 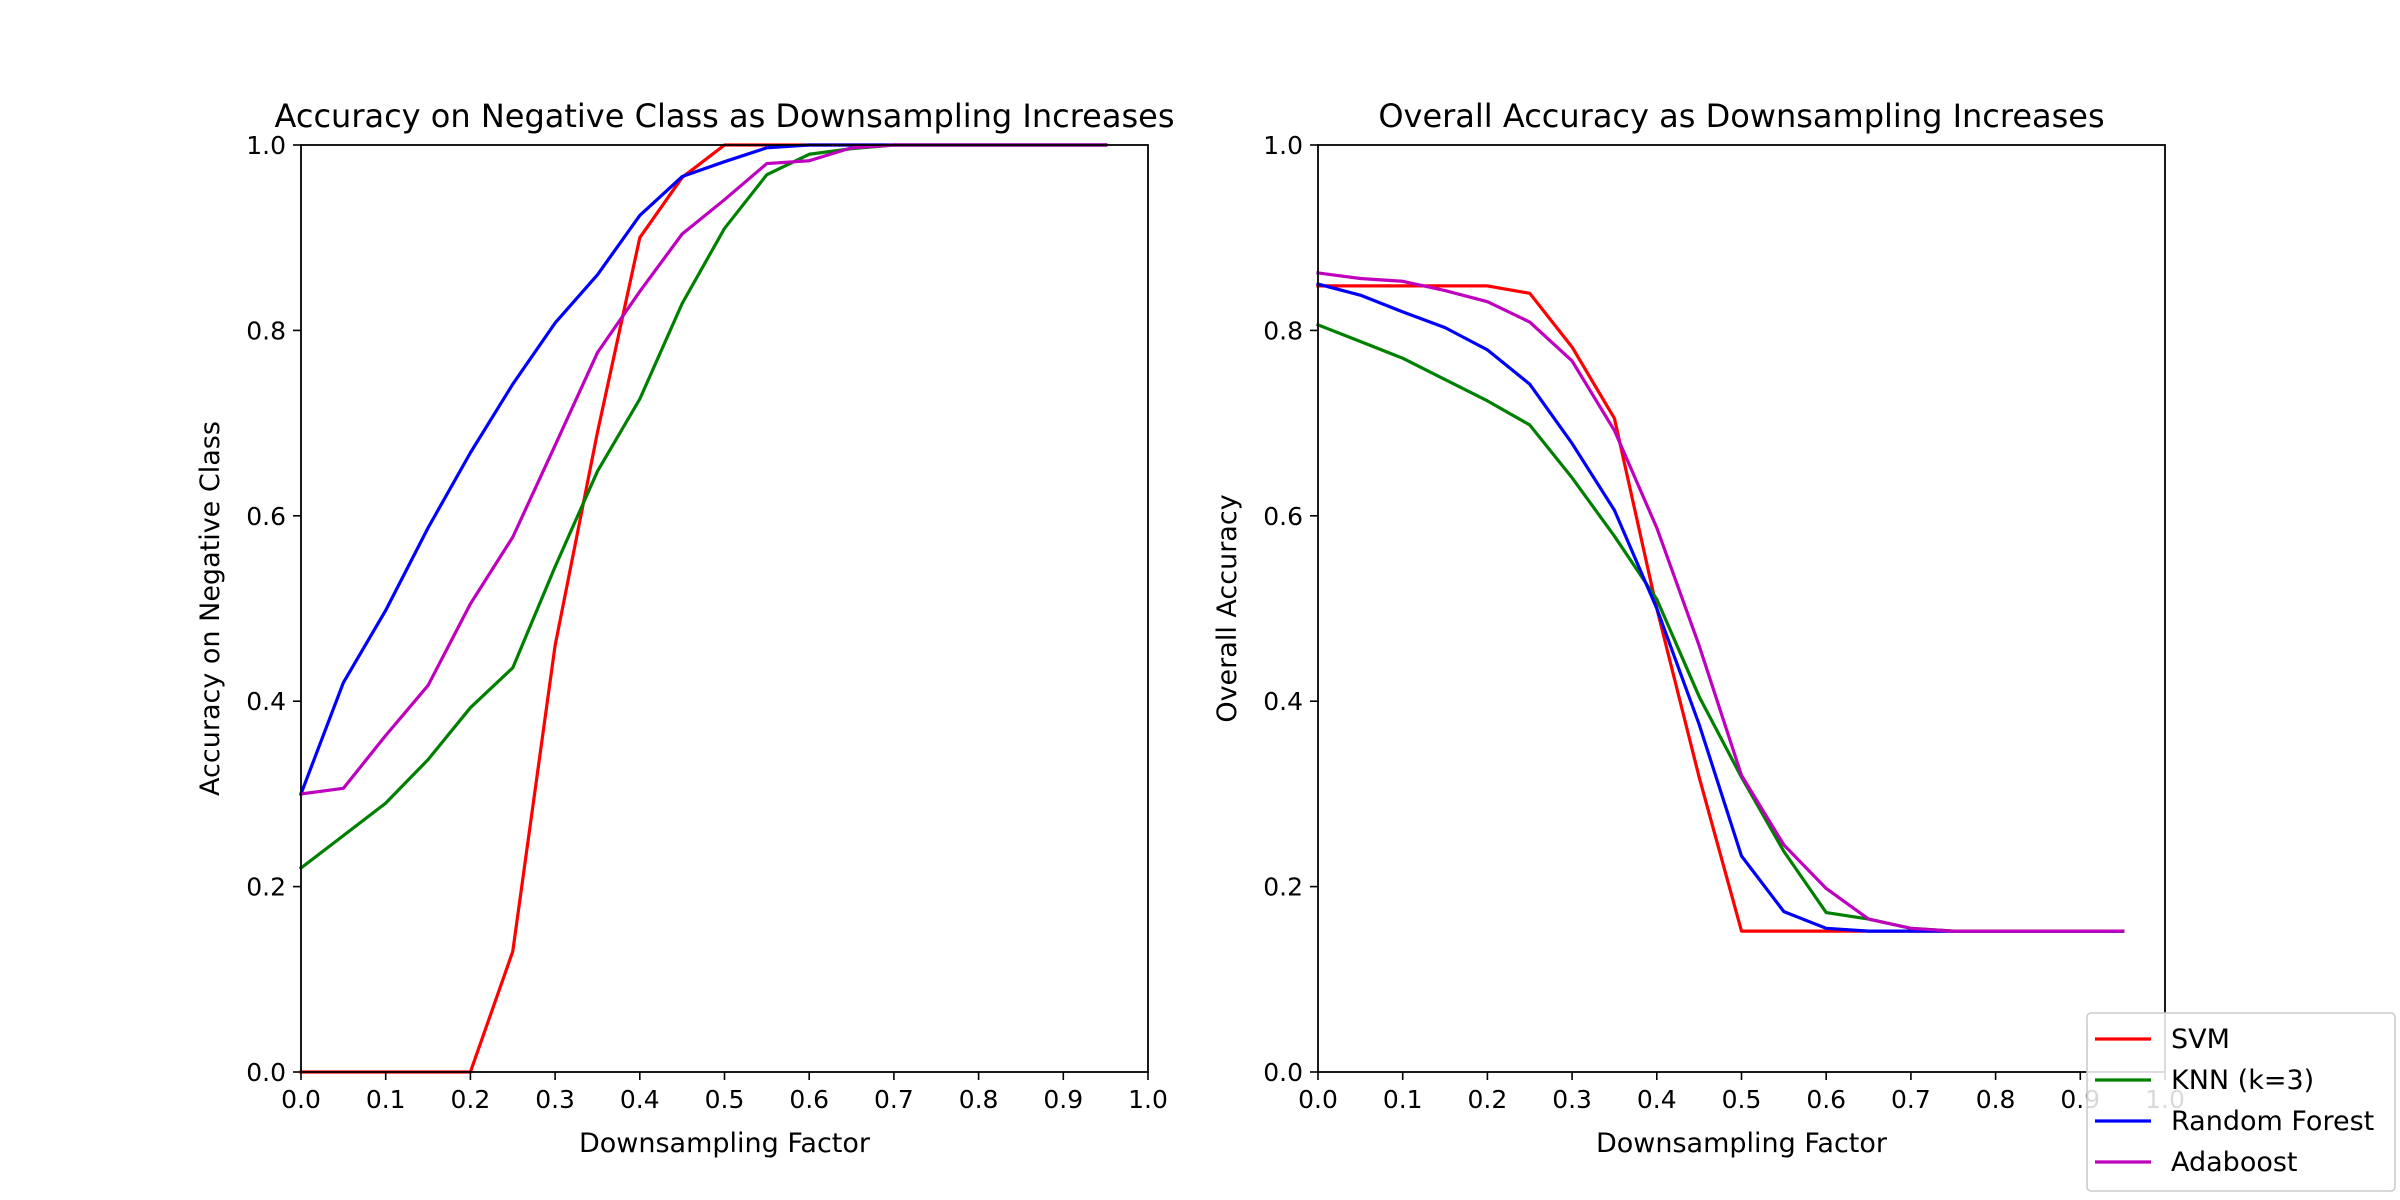 What do you see at coordinates (1063, 1099) in the screenshot?
I see `x-tick-label: 0.9` at bounding box center [1063, 1099].